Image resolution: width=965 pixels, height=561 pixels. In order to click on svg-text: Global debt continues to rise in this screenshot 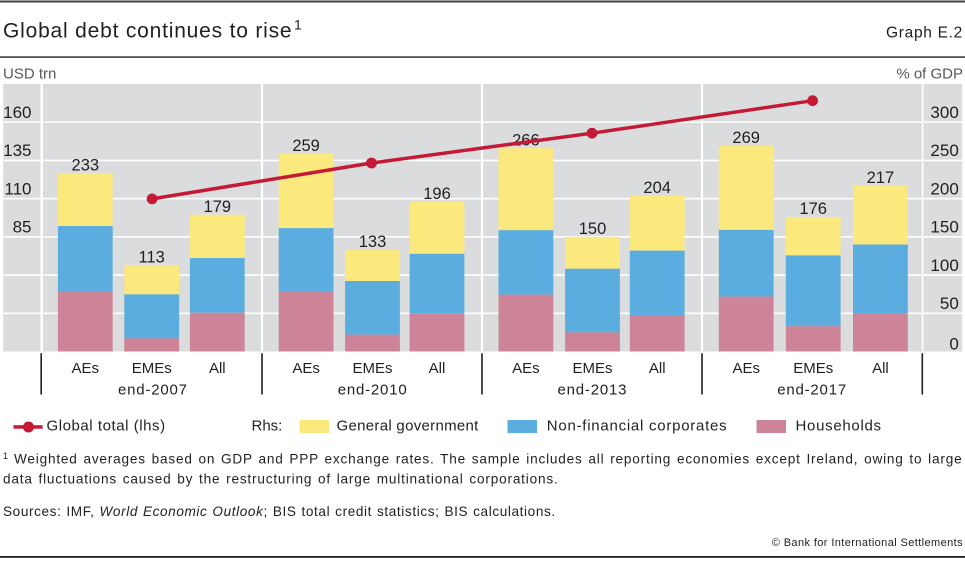, I will do `click(147, 31)`.